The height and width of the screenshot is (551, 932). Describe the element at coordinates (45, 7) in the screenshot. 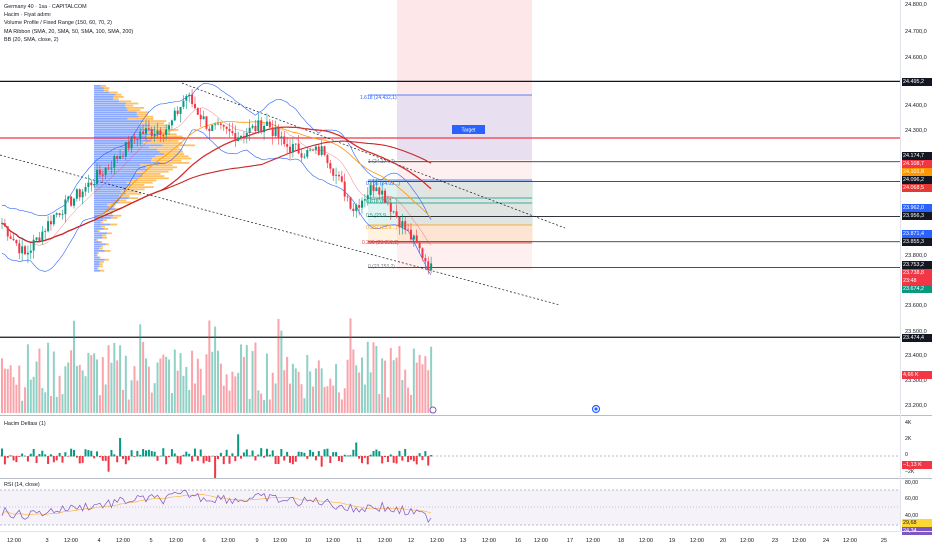

I see `symbol-title: Germany 40 · 1sa · CAPITALCOM` at that location.